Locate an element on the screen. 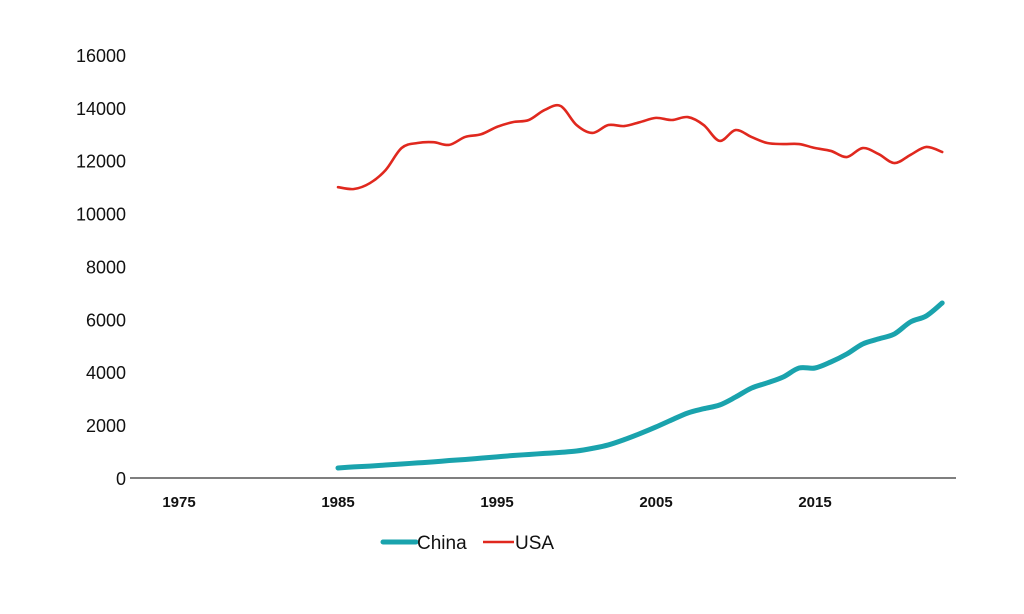 The height and width of the screenshot is (614, 1024). series-line-usa is located at coordinates (640, 147).